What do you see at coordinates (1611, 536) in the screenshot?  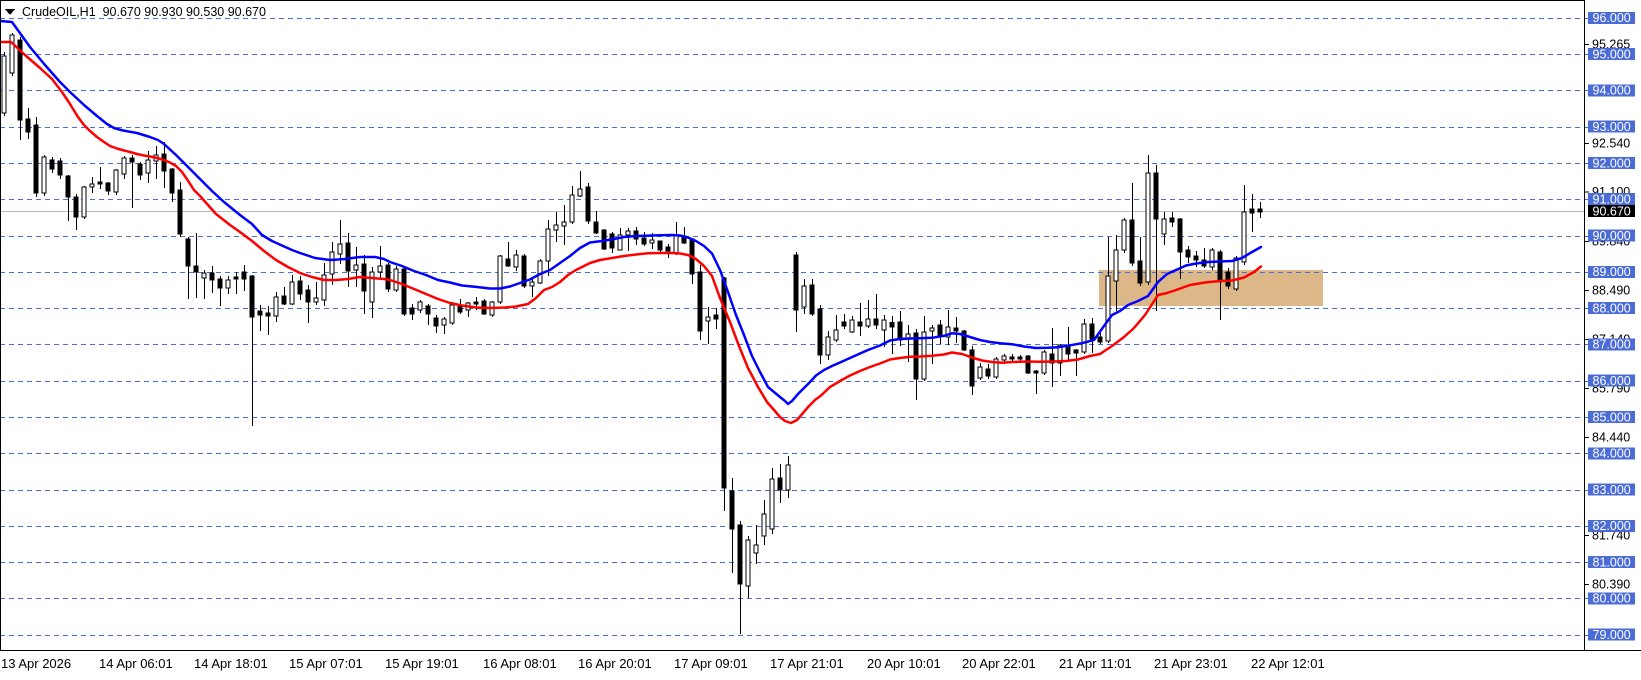 I see `svg-text: 81.740` at bounding box center [1611, 536].